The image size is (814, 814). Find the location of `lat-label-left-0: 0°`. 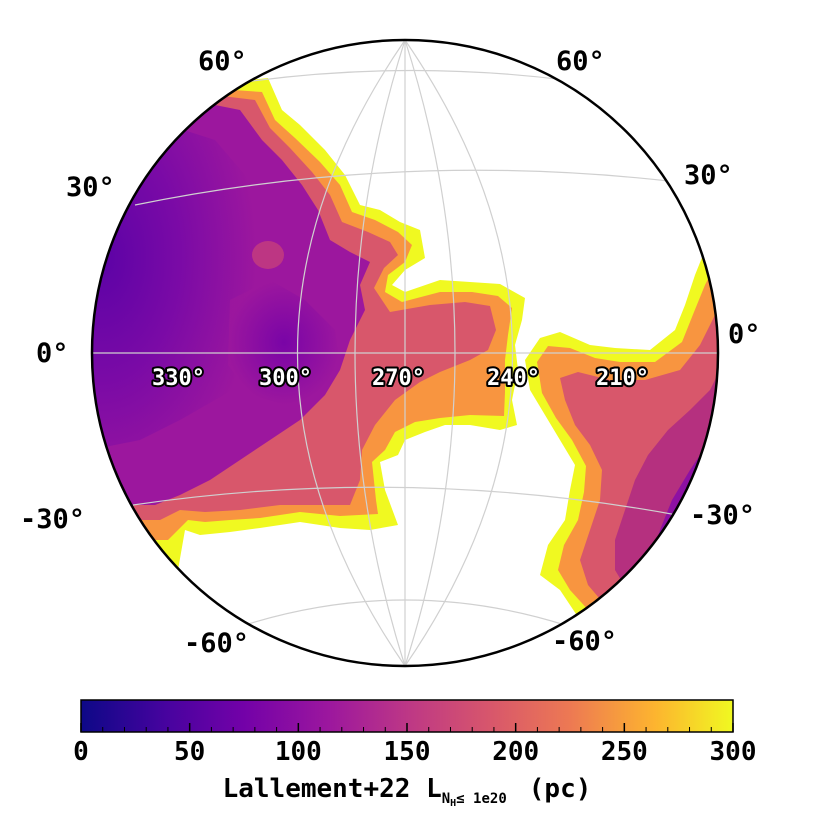

lat-label-left-0: 0° is located at coordinates (52, 353).